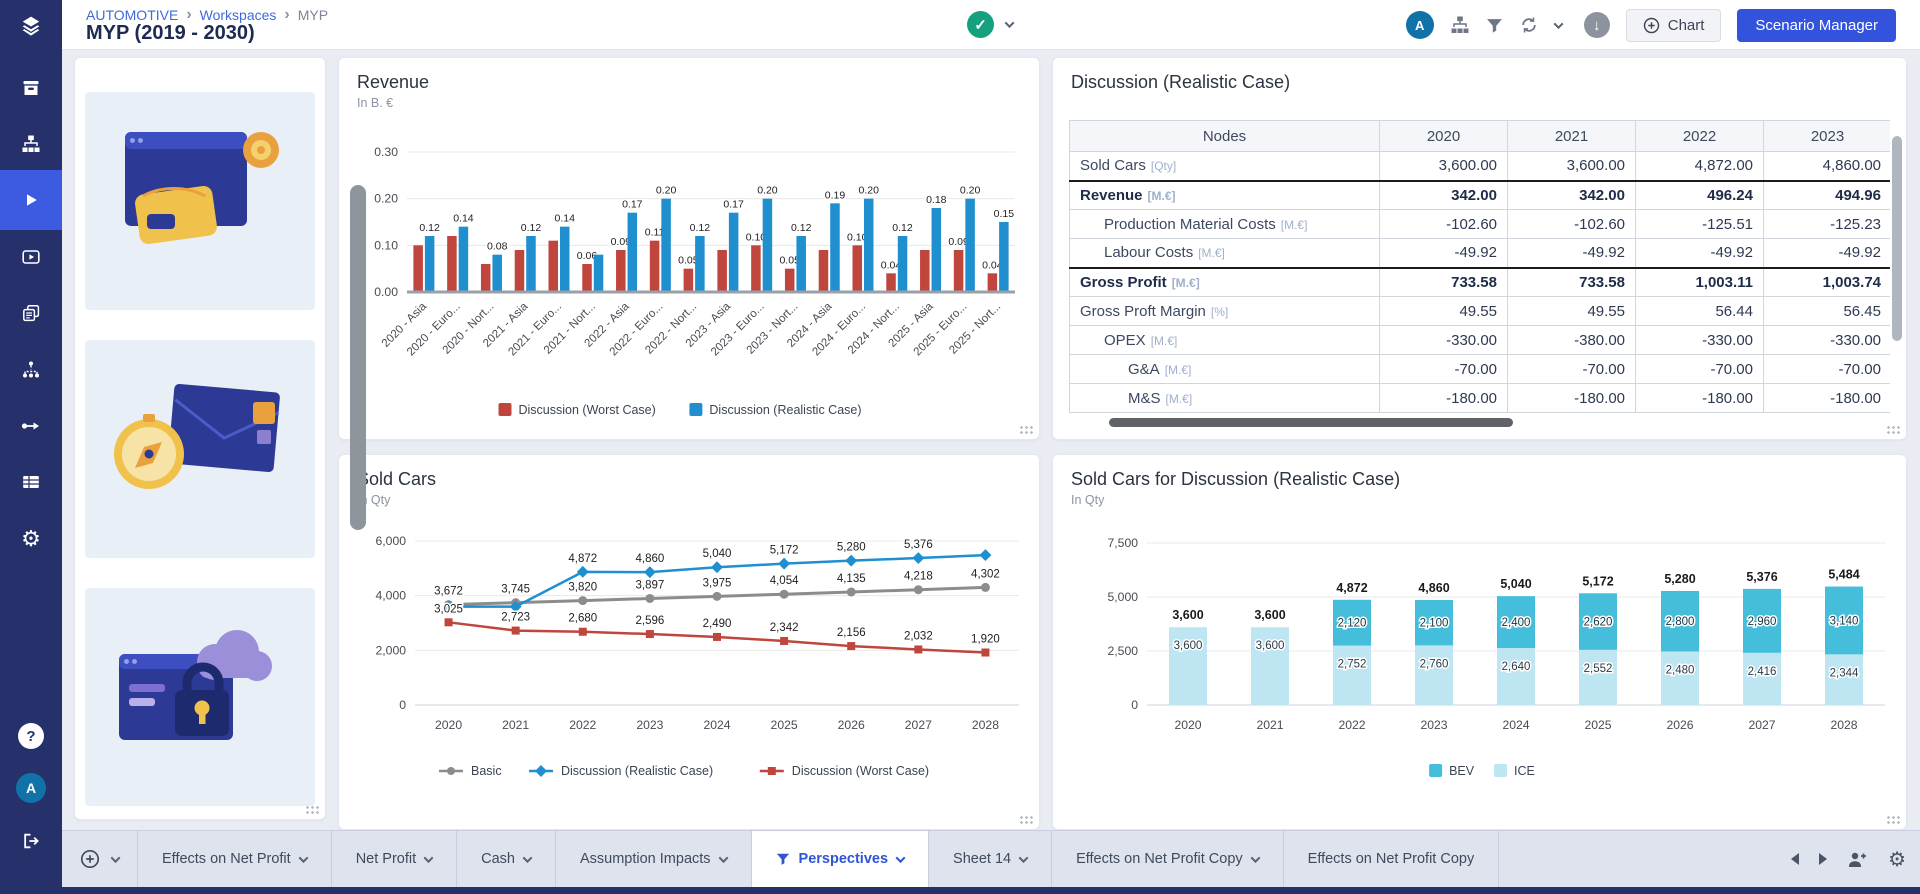 The image size is (1920, 894). Describe the element at coordinates (1479, 369) in the screenshot. I see `table-row-g-a: G&A [M.€] -70.00 -70.00 -70.00 -70.00` at that location.